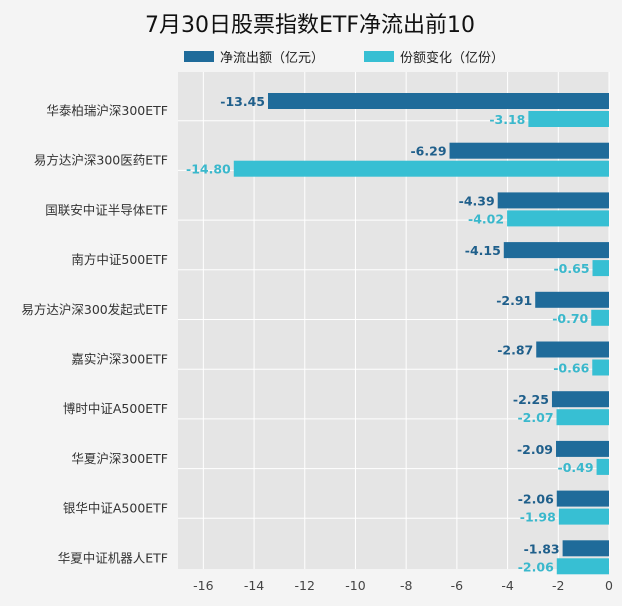 This screenshot has height=606, width=622. I want to click on value-label-net-outflow: -2.06, so click(536, 499).